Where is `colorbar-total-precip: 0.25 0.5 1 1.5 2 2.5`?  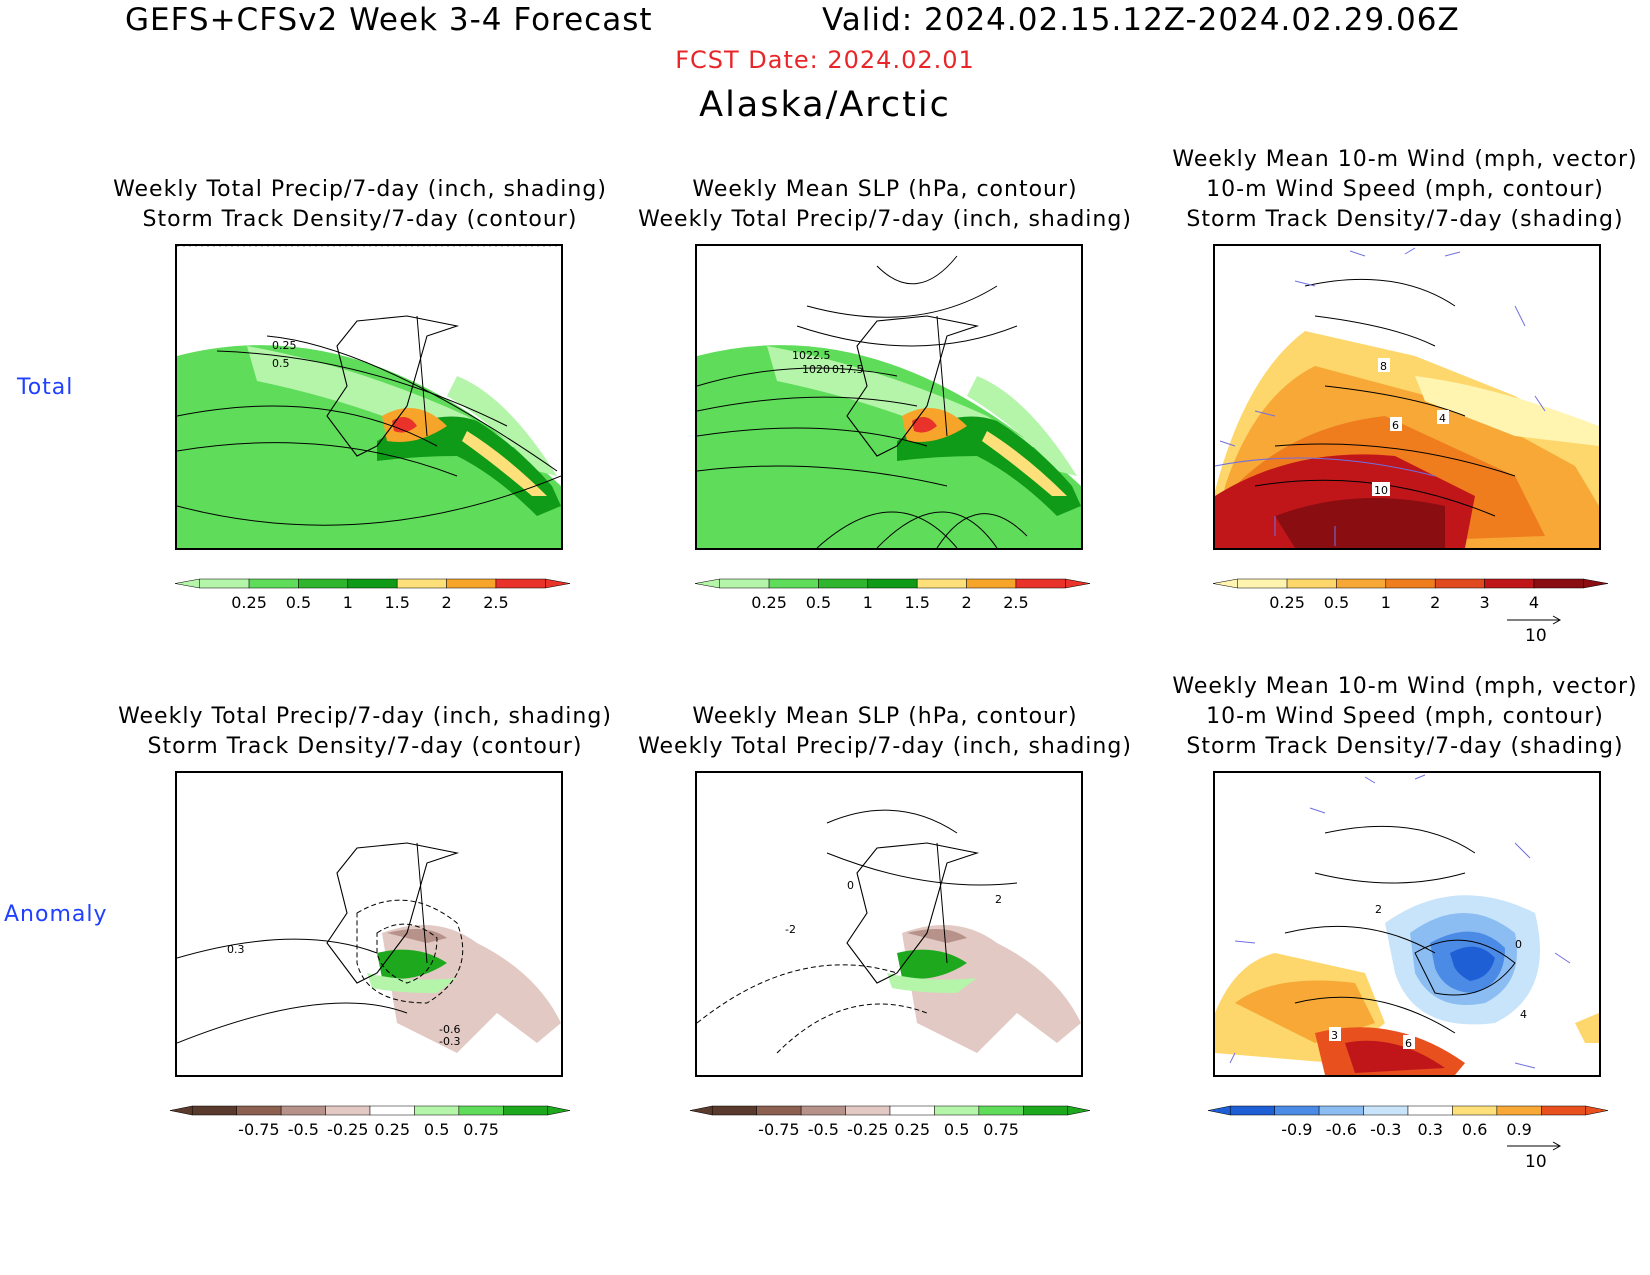
colorbar-total-precip: 0.25 0.5 1 1.5 2 2.5 is located at coordinates (372, 593).